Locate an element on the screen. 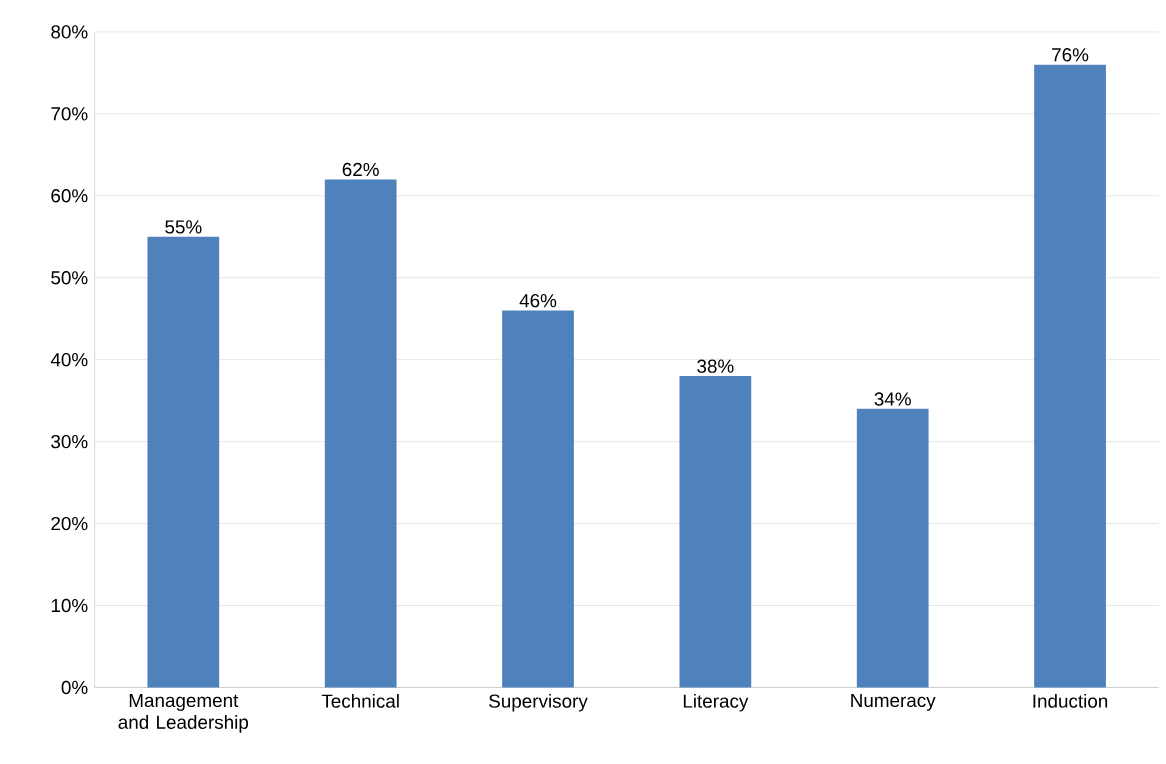  x-tick-label: Supervisory is located at coordinates (538, 702).